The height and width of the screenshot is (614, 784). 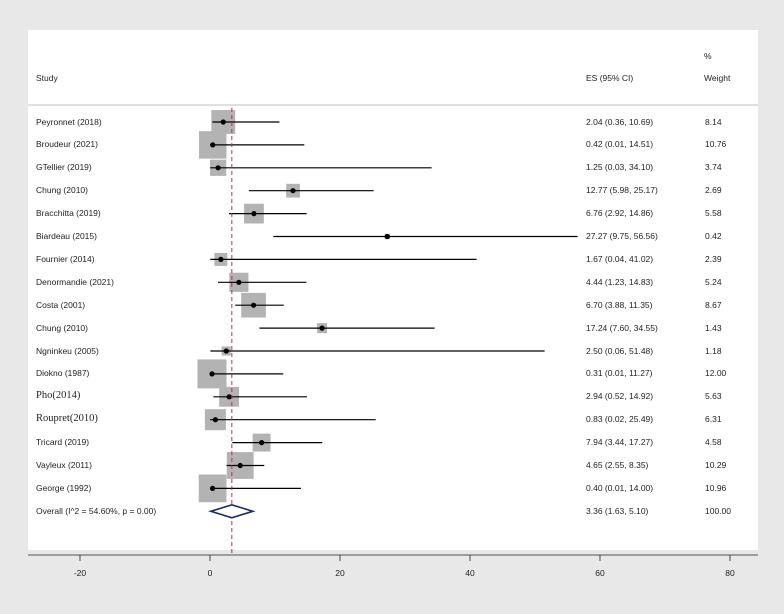 I want to click on es-ci-label: 1.25 (0.03, 34.10), so click(x=620, y=167).